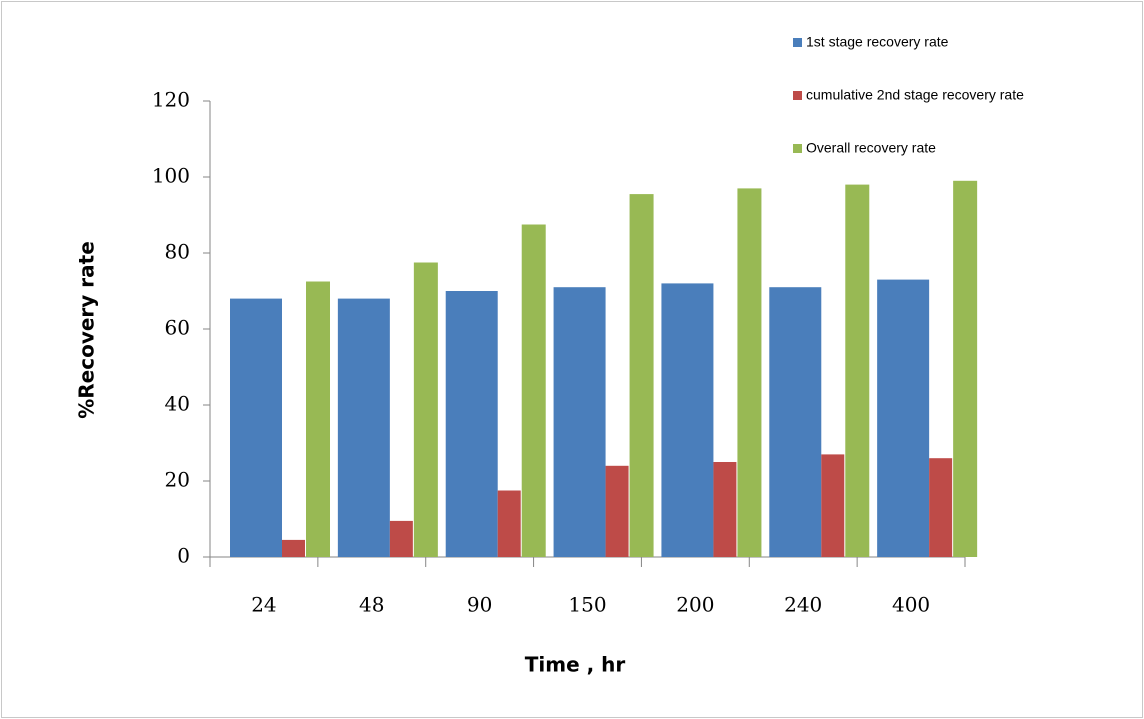 This screenshot has width=1144, height=719. I want to click on legend-label: Overall recovery rate, so click(871, 148).